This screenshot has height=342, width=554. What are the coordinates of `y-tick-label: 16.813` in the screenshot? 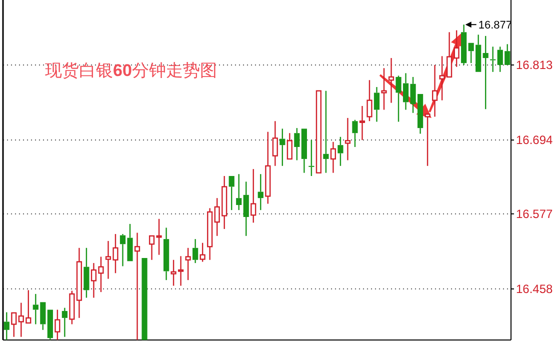 It's located at (535, 65).